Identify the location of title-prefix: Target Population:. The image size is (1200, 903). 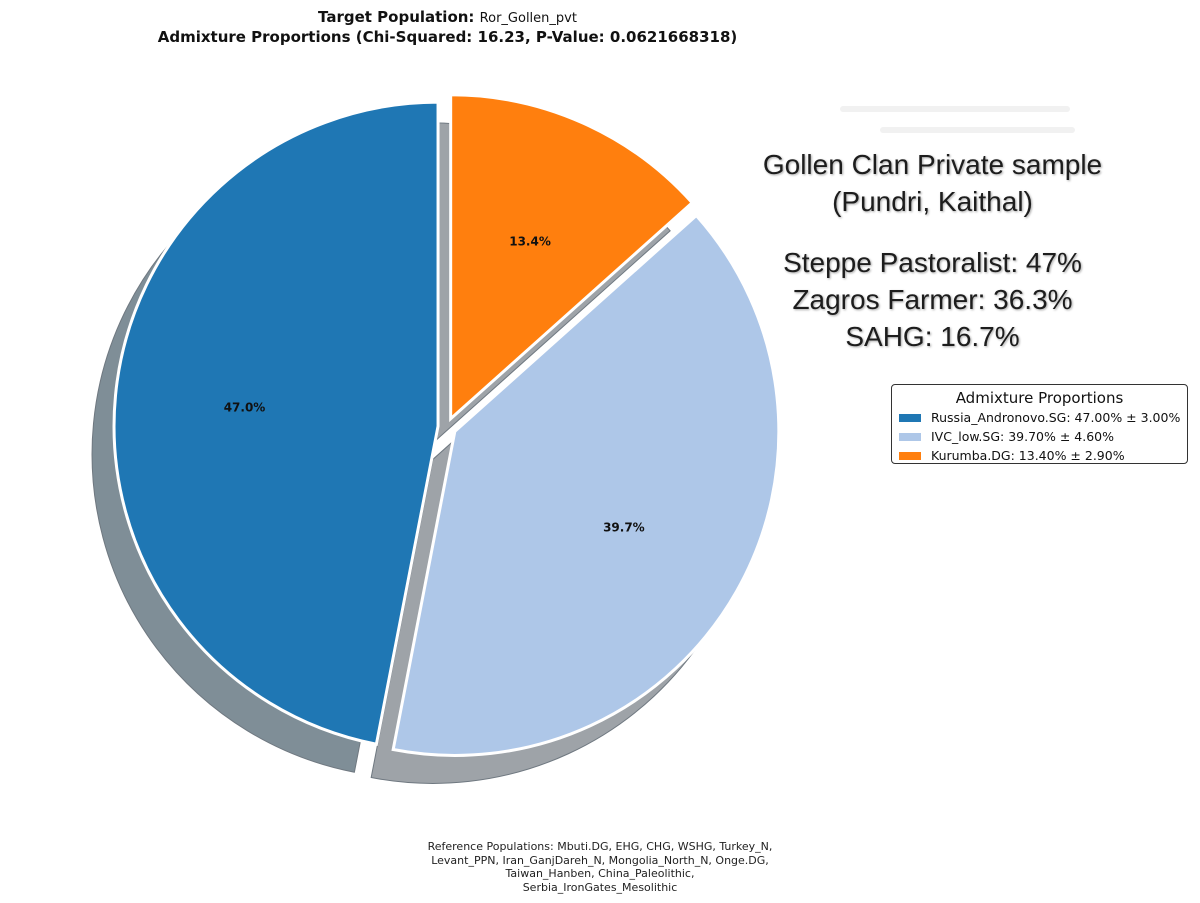
(396, 17).